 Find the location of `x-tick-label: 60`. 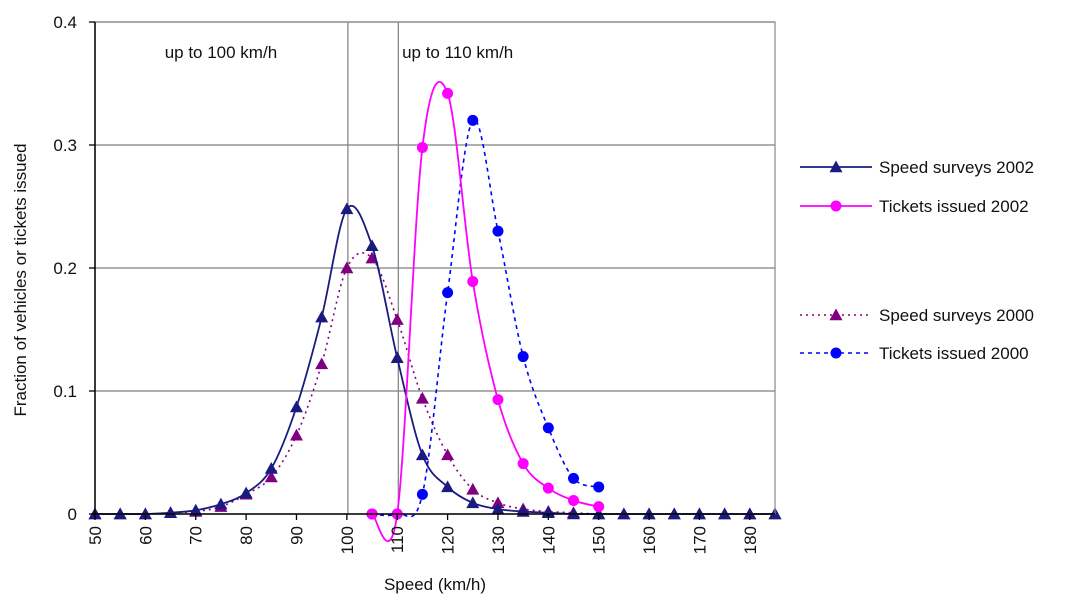

x-tick-label: 60 is located at coordinates (145, 535).